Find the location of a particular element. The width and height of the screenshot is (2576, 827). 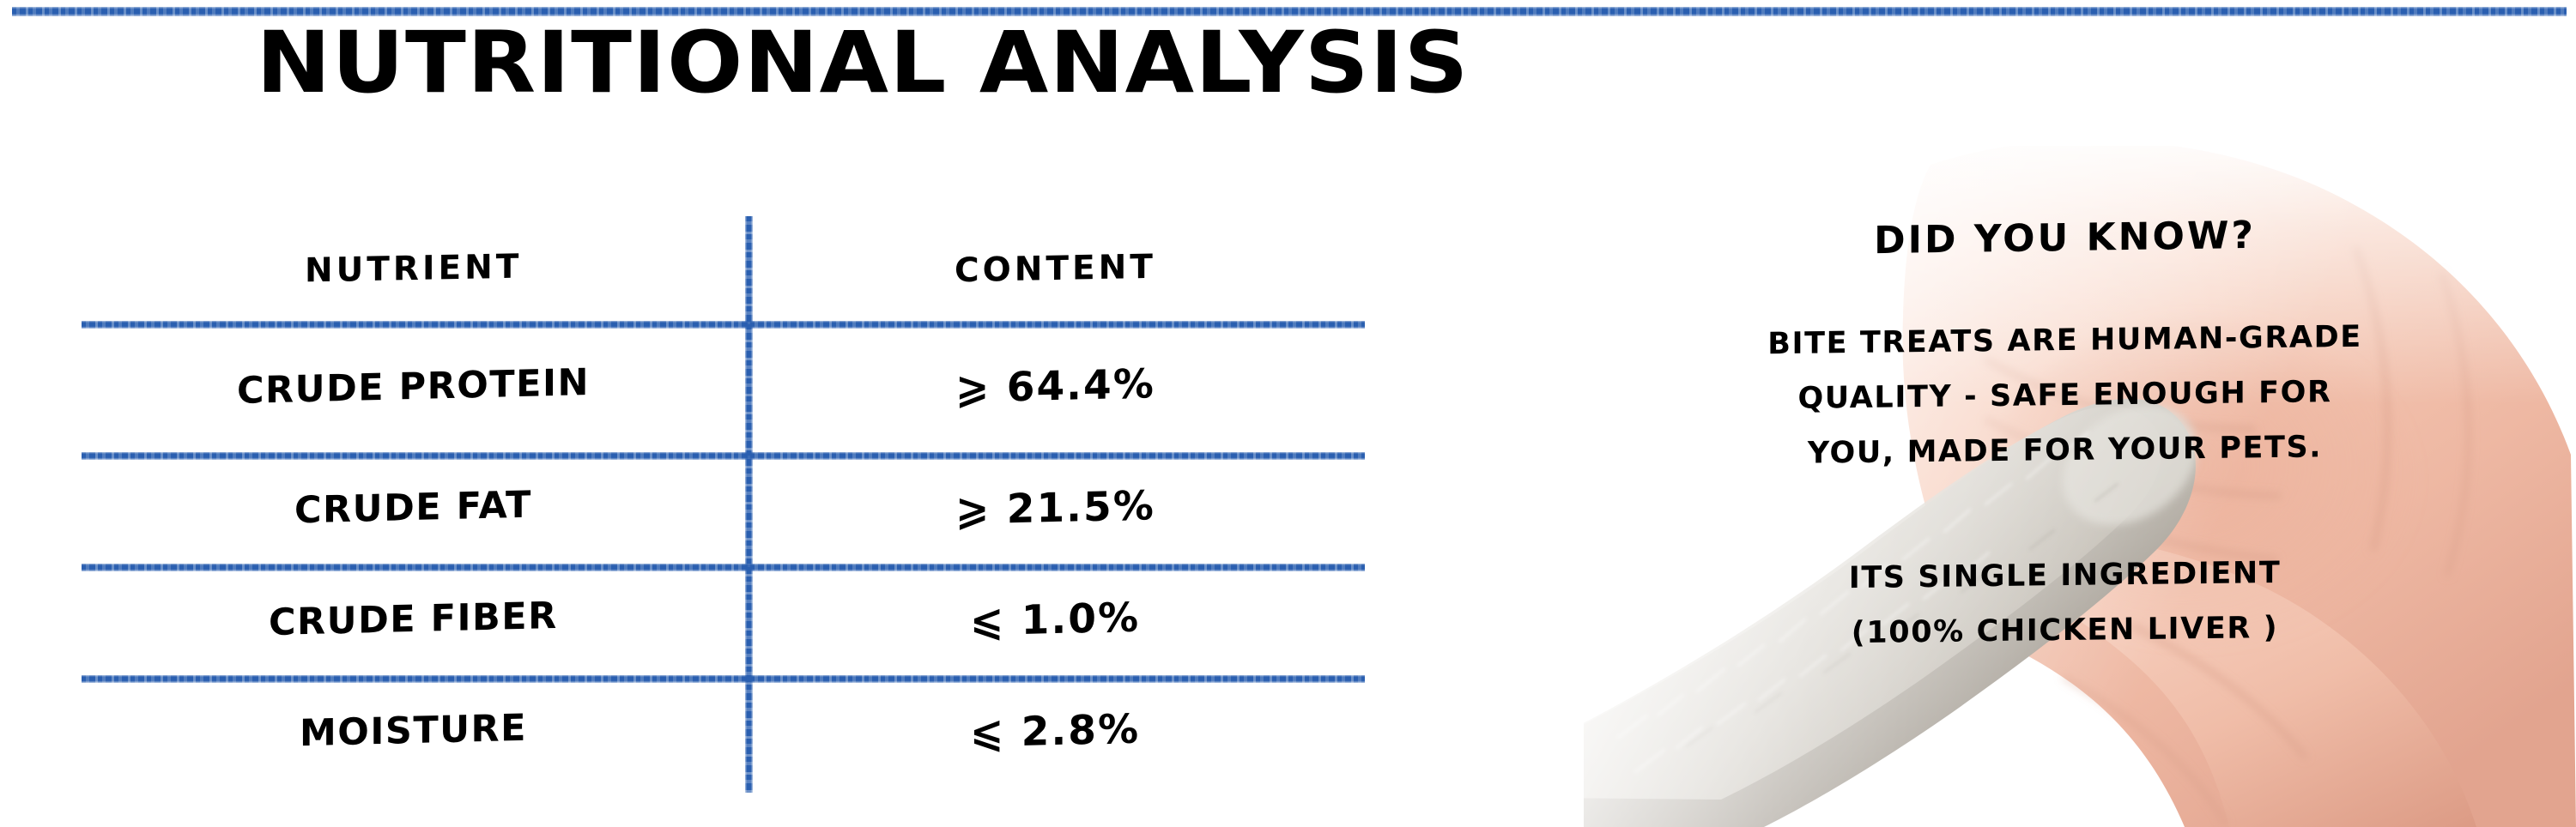

column-header-content: CONTENT is located at coordinates (1055, 268).